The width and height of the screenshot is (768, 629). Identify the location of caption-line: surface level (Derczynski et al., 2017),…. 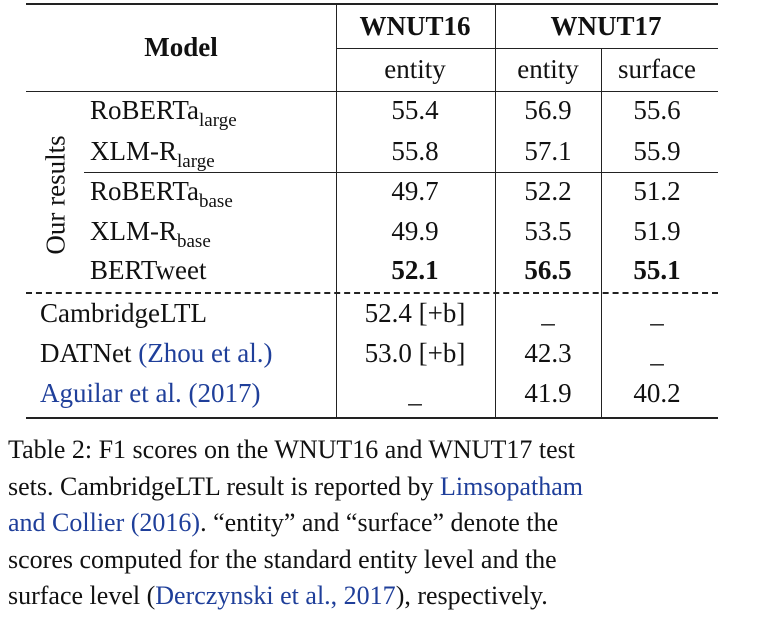
(278, 595).